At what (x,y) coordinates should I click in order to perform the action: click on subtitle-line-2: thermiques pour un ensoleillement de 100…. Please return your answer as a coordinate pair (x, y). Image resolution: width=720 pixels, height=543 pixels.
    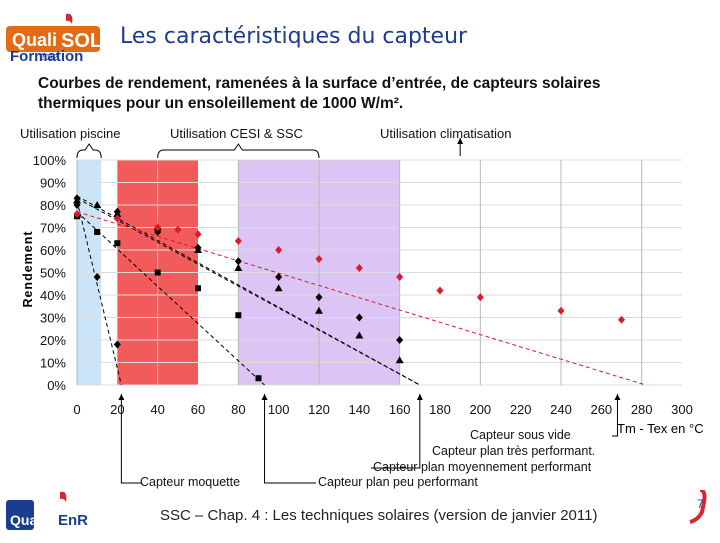
    Looking at the image, I should click on (221, 103).